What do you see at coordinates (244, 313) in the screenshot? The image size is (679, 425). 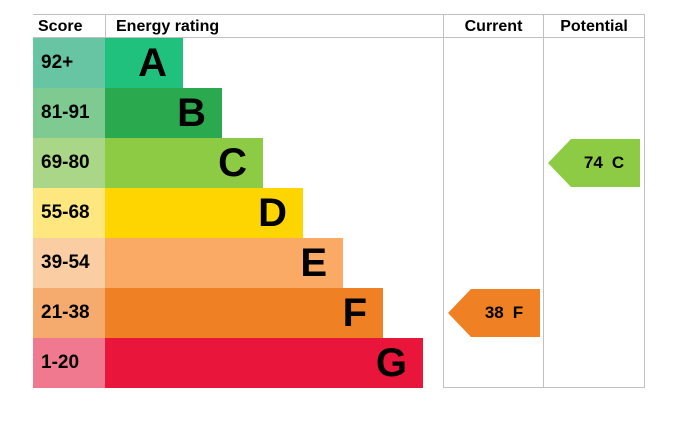 I see `rating-bar-f: F` at bounding box center [244, 313].